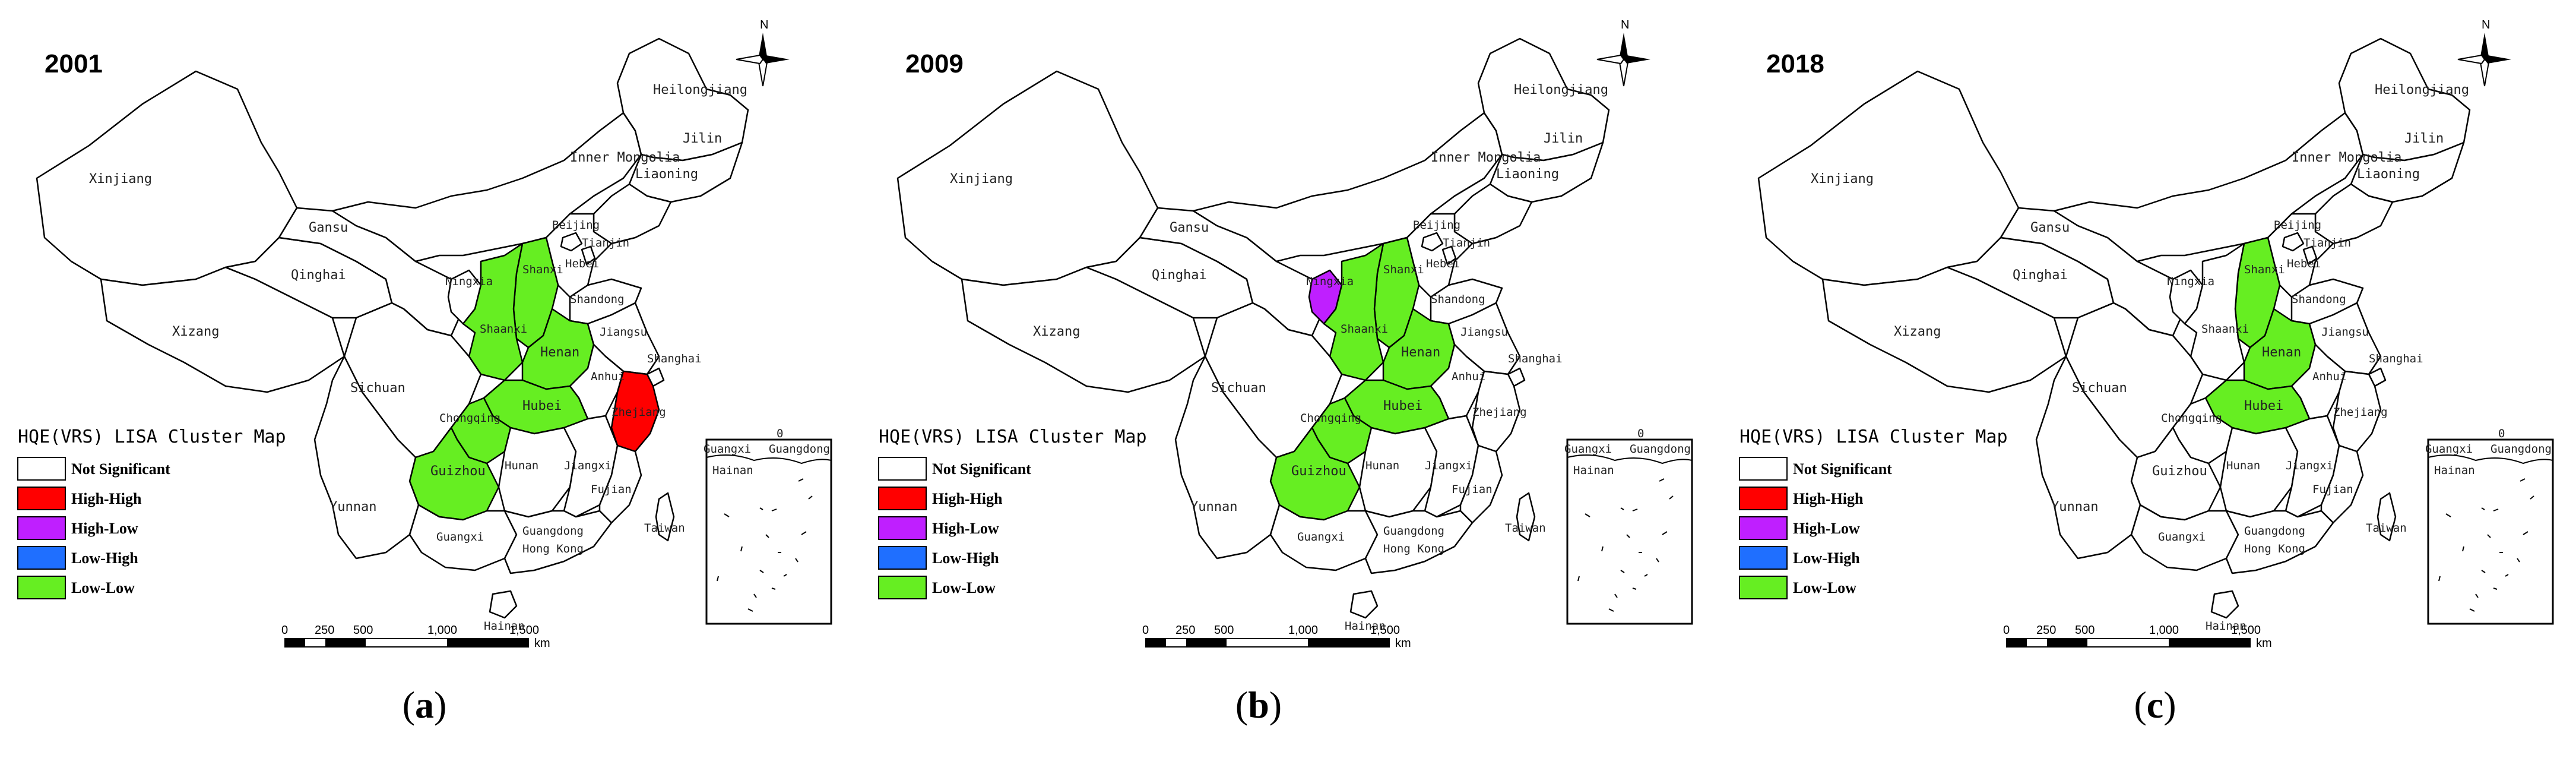 The image size is (2576, 758). Describe the element at coordinates (576, 225) in the screenshot. I see `label-beijing: Beijing` at that location.